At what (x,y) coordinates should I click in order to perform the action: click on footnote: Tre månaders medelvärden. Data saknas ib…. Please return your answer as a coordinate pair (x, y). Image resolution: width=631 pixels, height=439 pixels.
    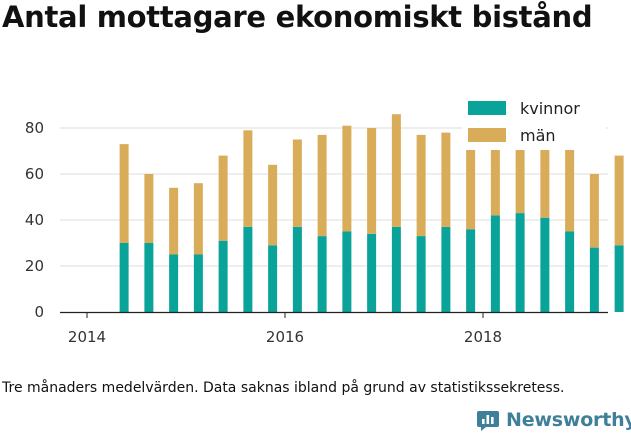
    Looking at the image, I should click on (283, 388).